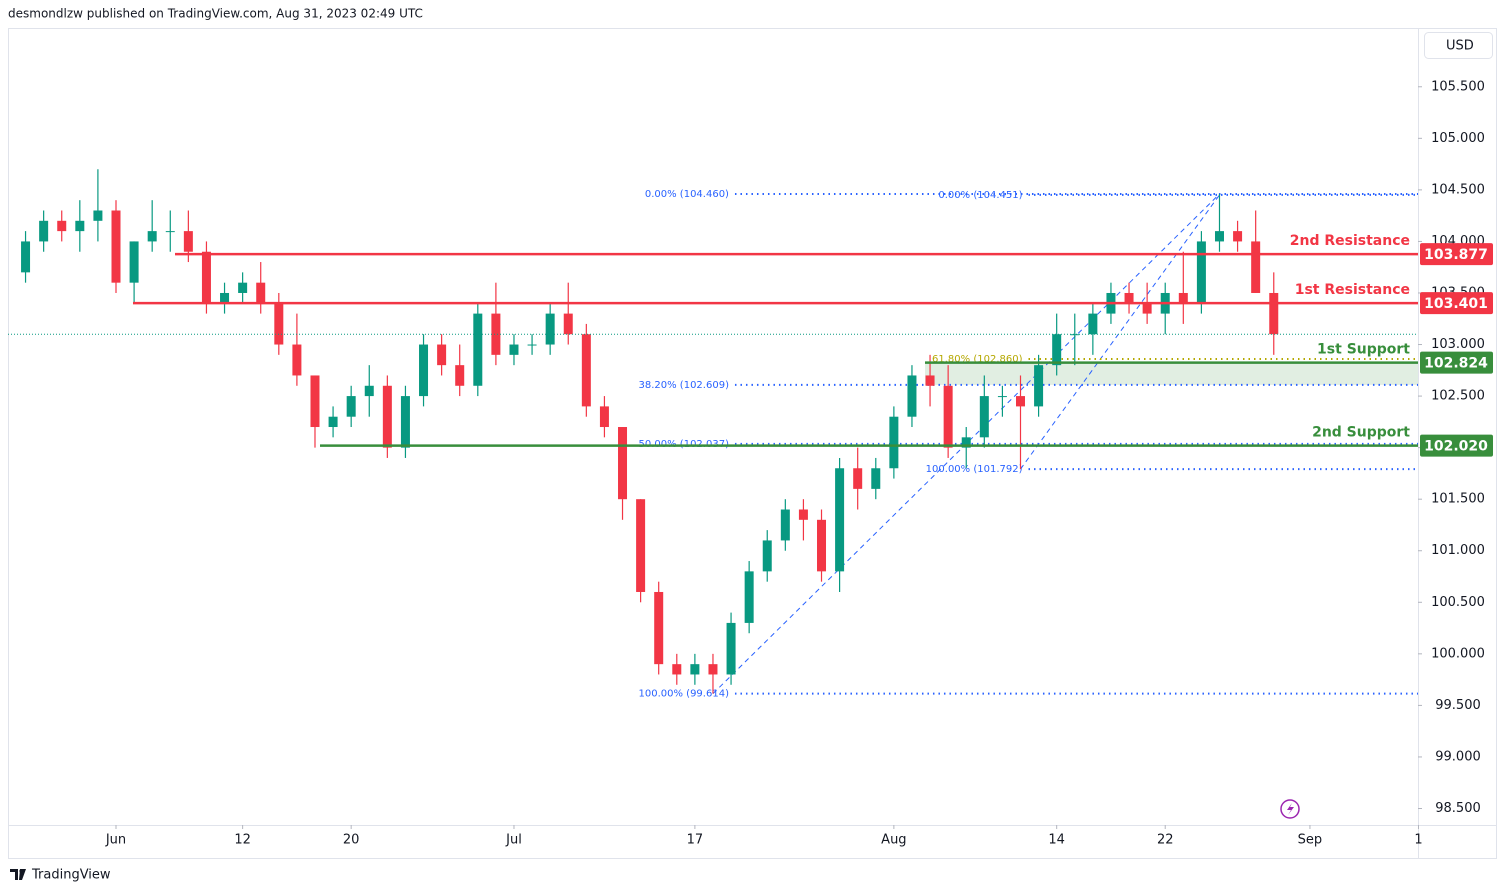  Describe the element at coordinates (684, 694) in the screenshot. I see `fib-level-label: 100.00% (99.614)` at that location.